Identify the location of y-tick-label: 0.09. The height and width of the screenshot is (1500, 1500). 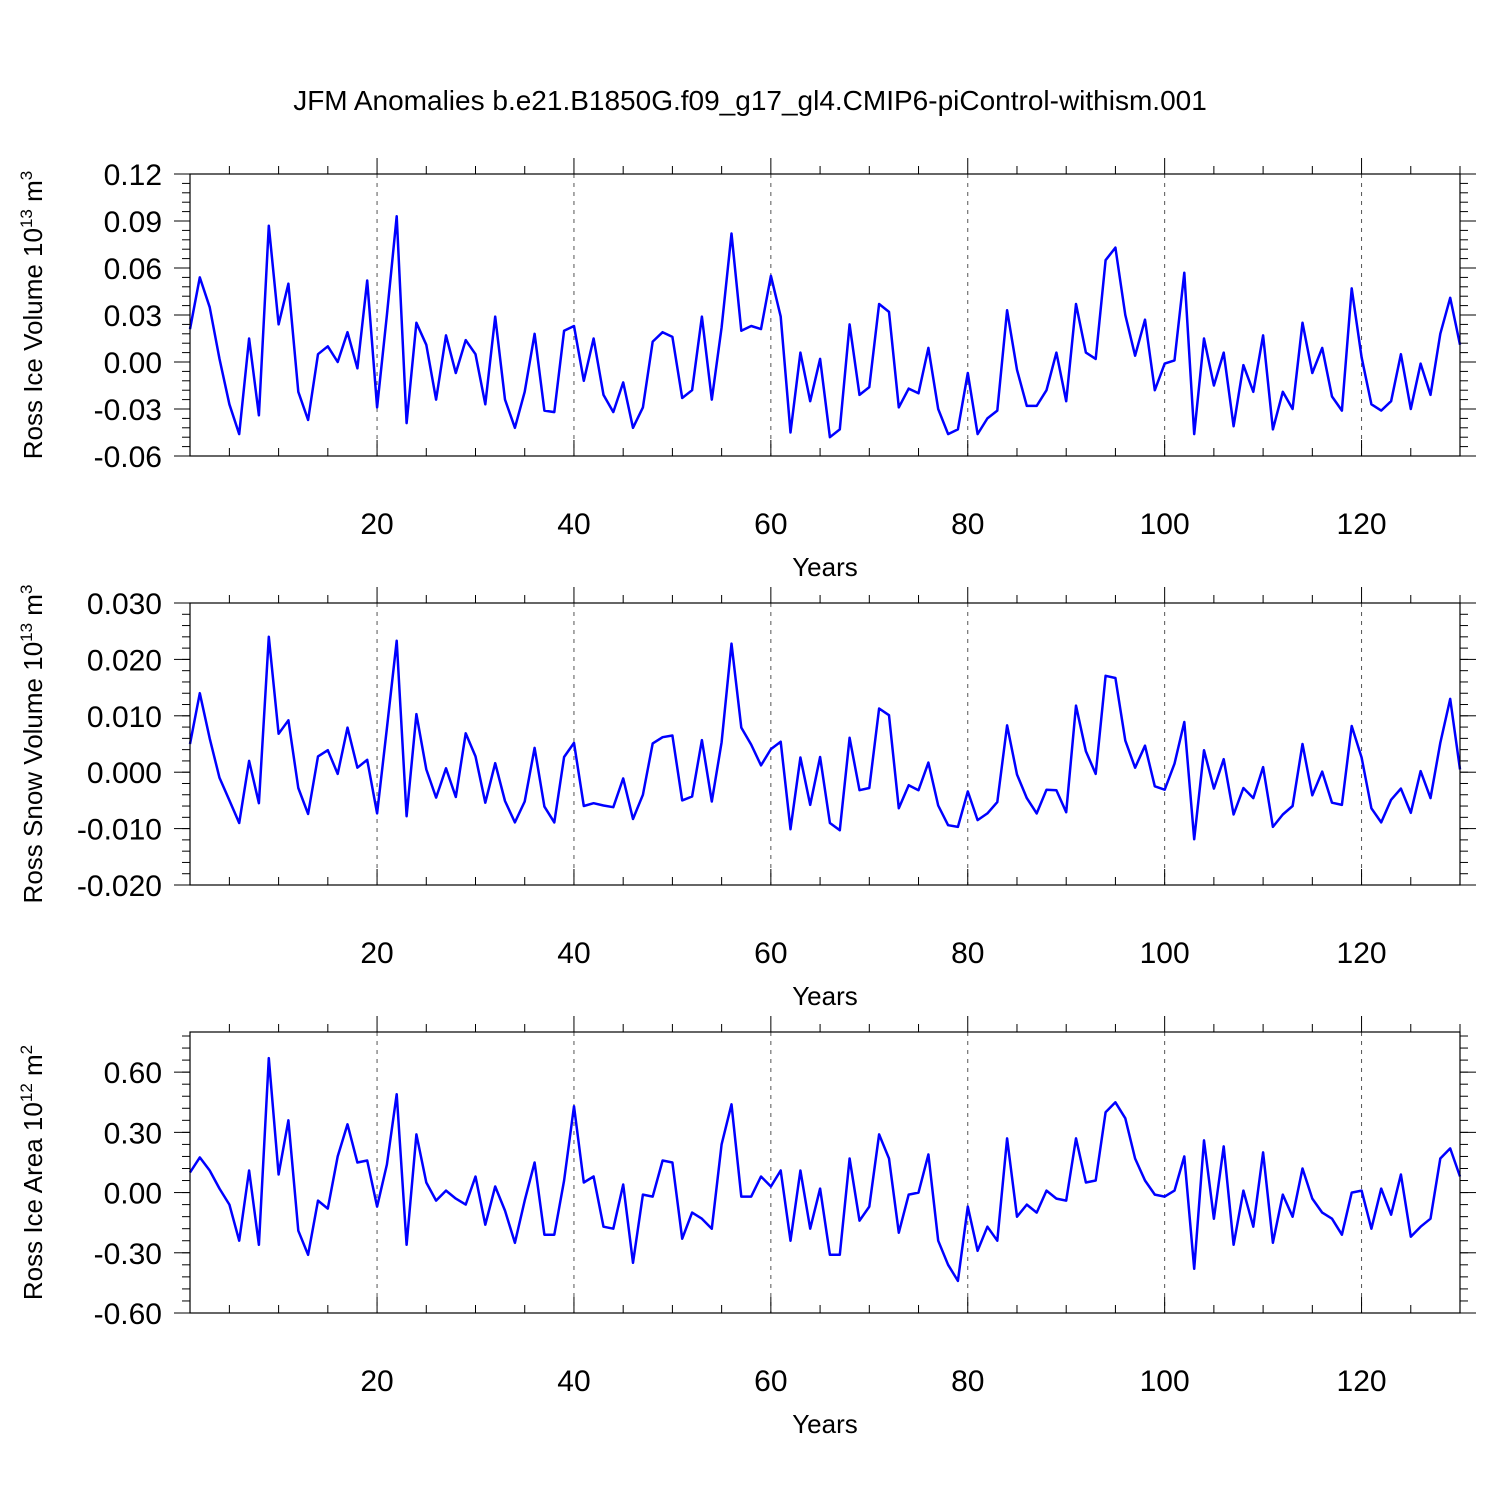
(133, 222).